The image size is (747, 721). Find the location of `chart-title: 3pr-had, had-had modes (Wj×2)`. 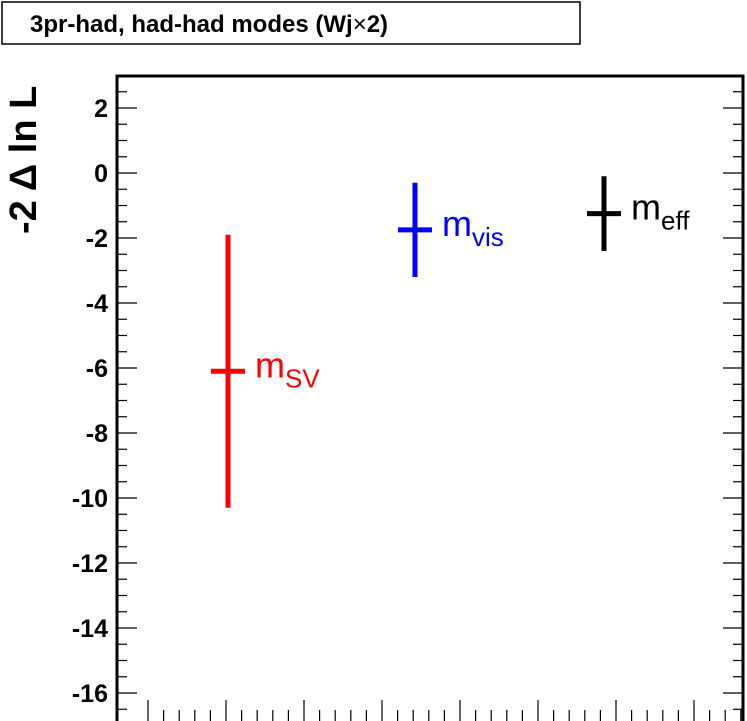

chart-title: 3pr-had, had-had modes (Wj×2) is located at coordinates (209, 24).